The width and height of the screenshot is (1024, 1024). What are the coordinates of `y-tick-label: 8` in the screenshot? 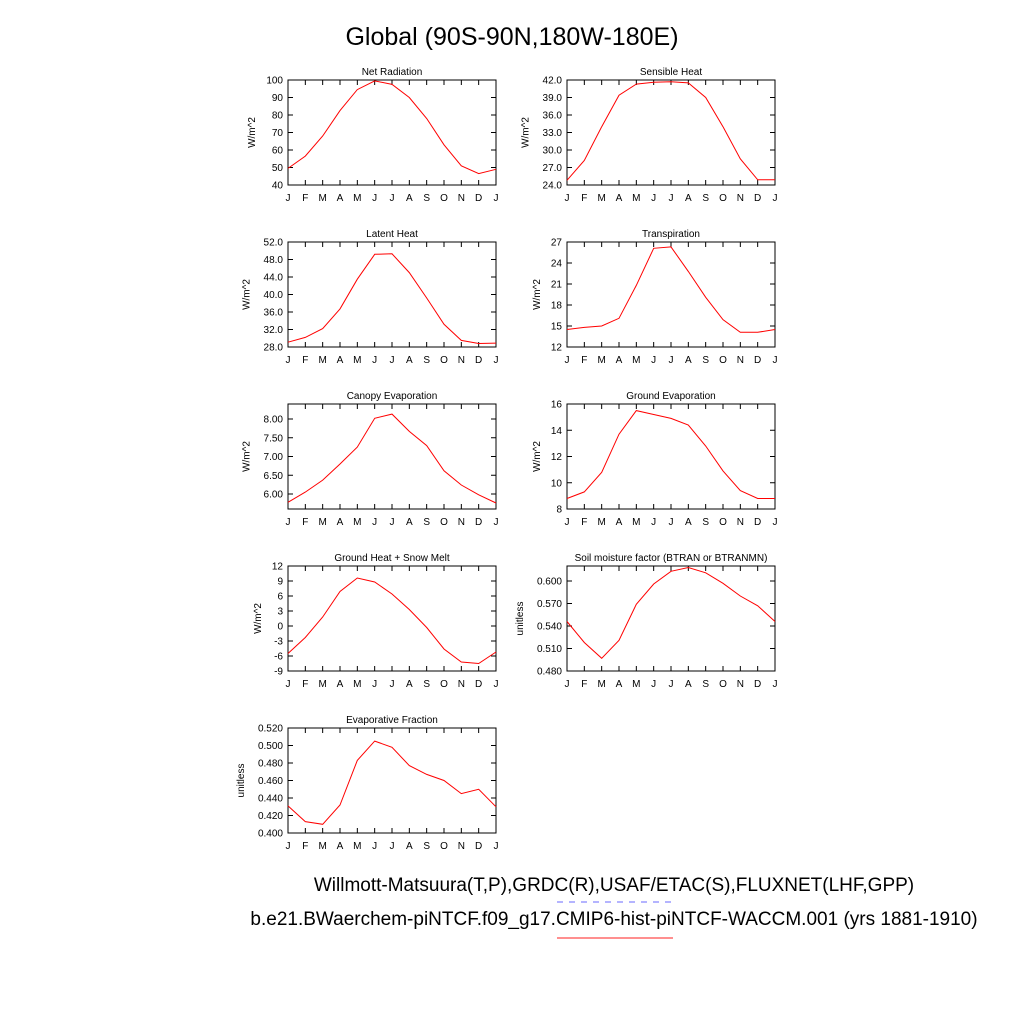 It's located at (559, 510).